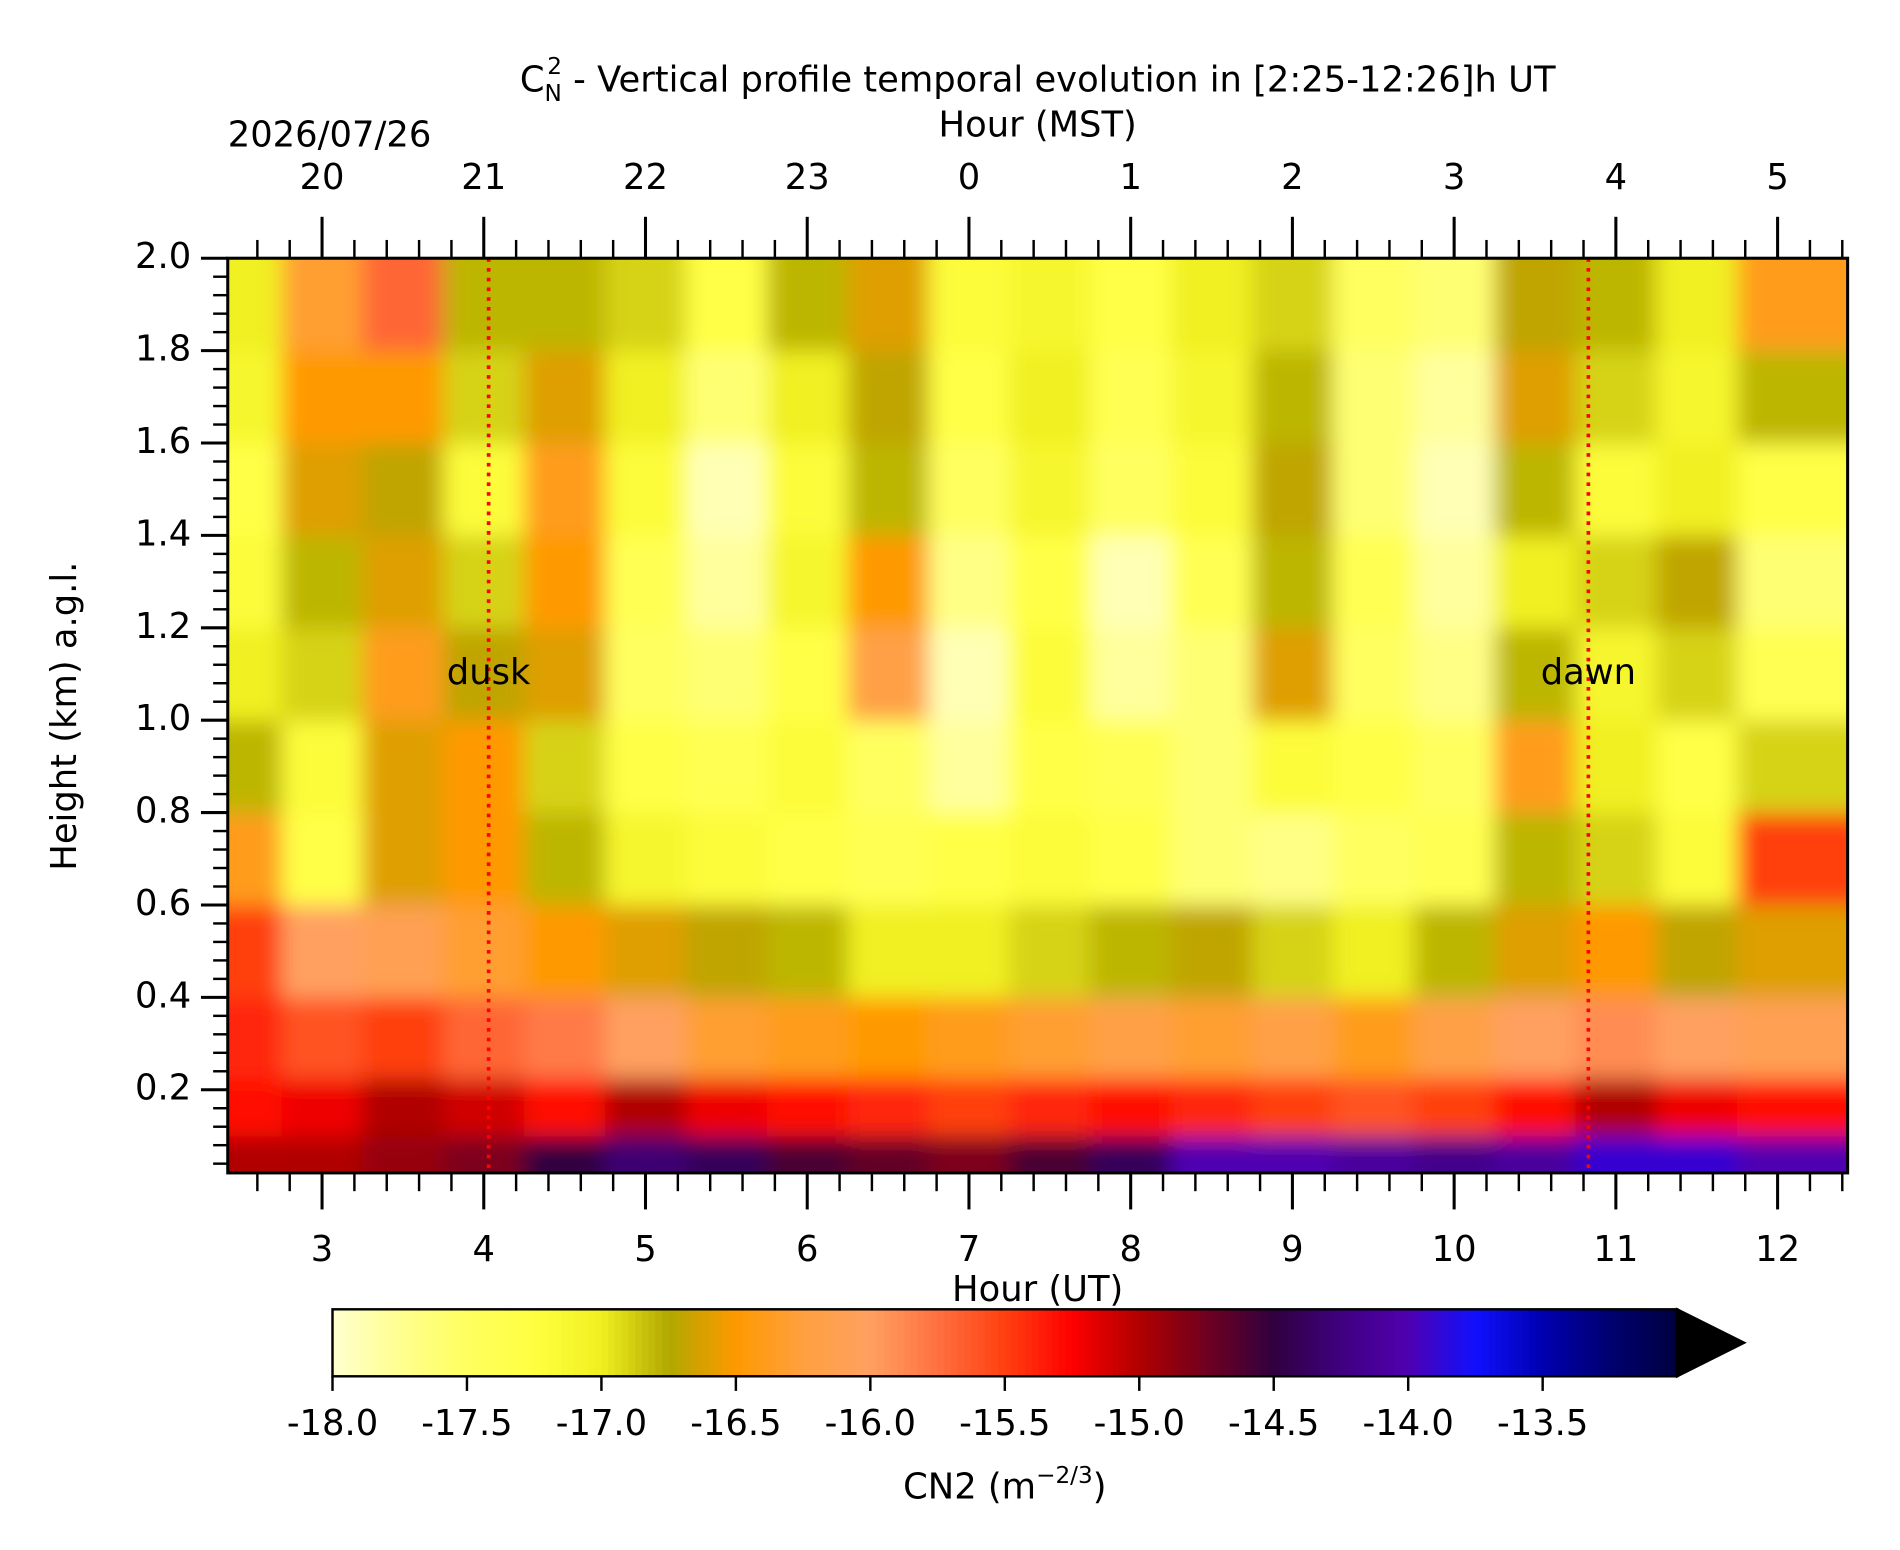 This screenshot has width=1900, height=1550. I want to click on y-tick-label: 0.8, so click(163, 811).